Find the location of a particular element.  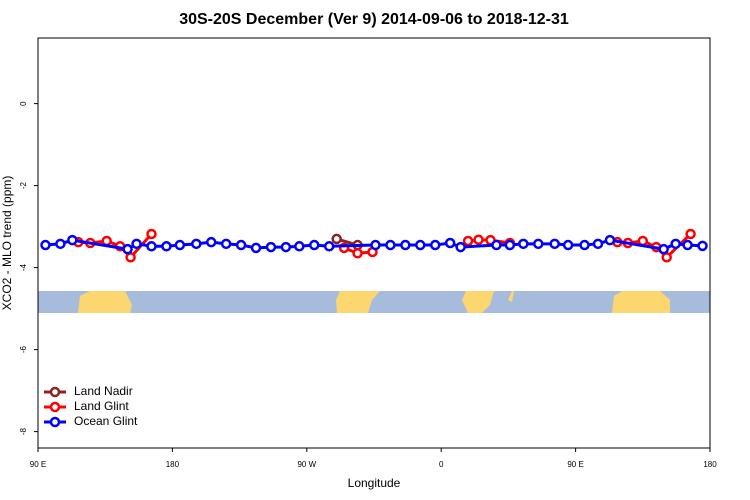

ocean is located at coordinates (374, 302).